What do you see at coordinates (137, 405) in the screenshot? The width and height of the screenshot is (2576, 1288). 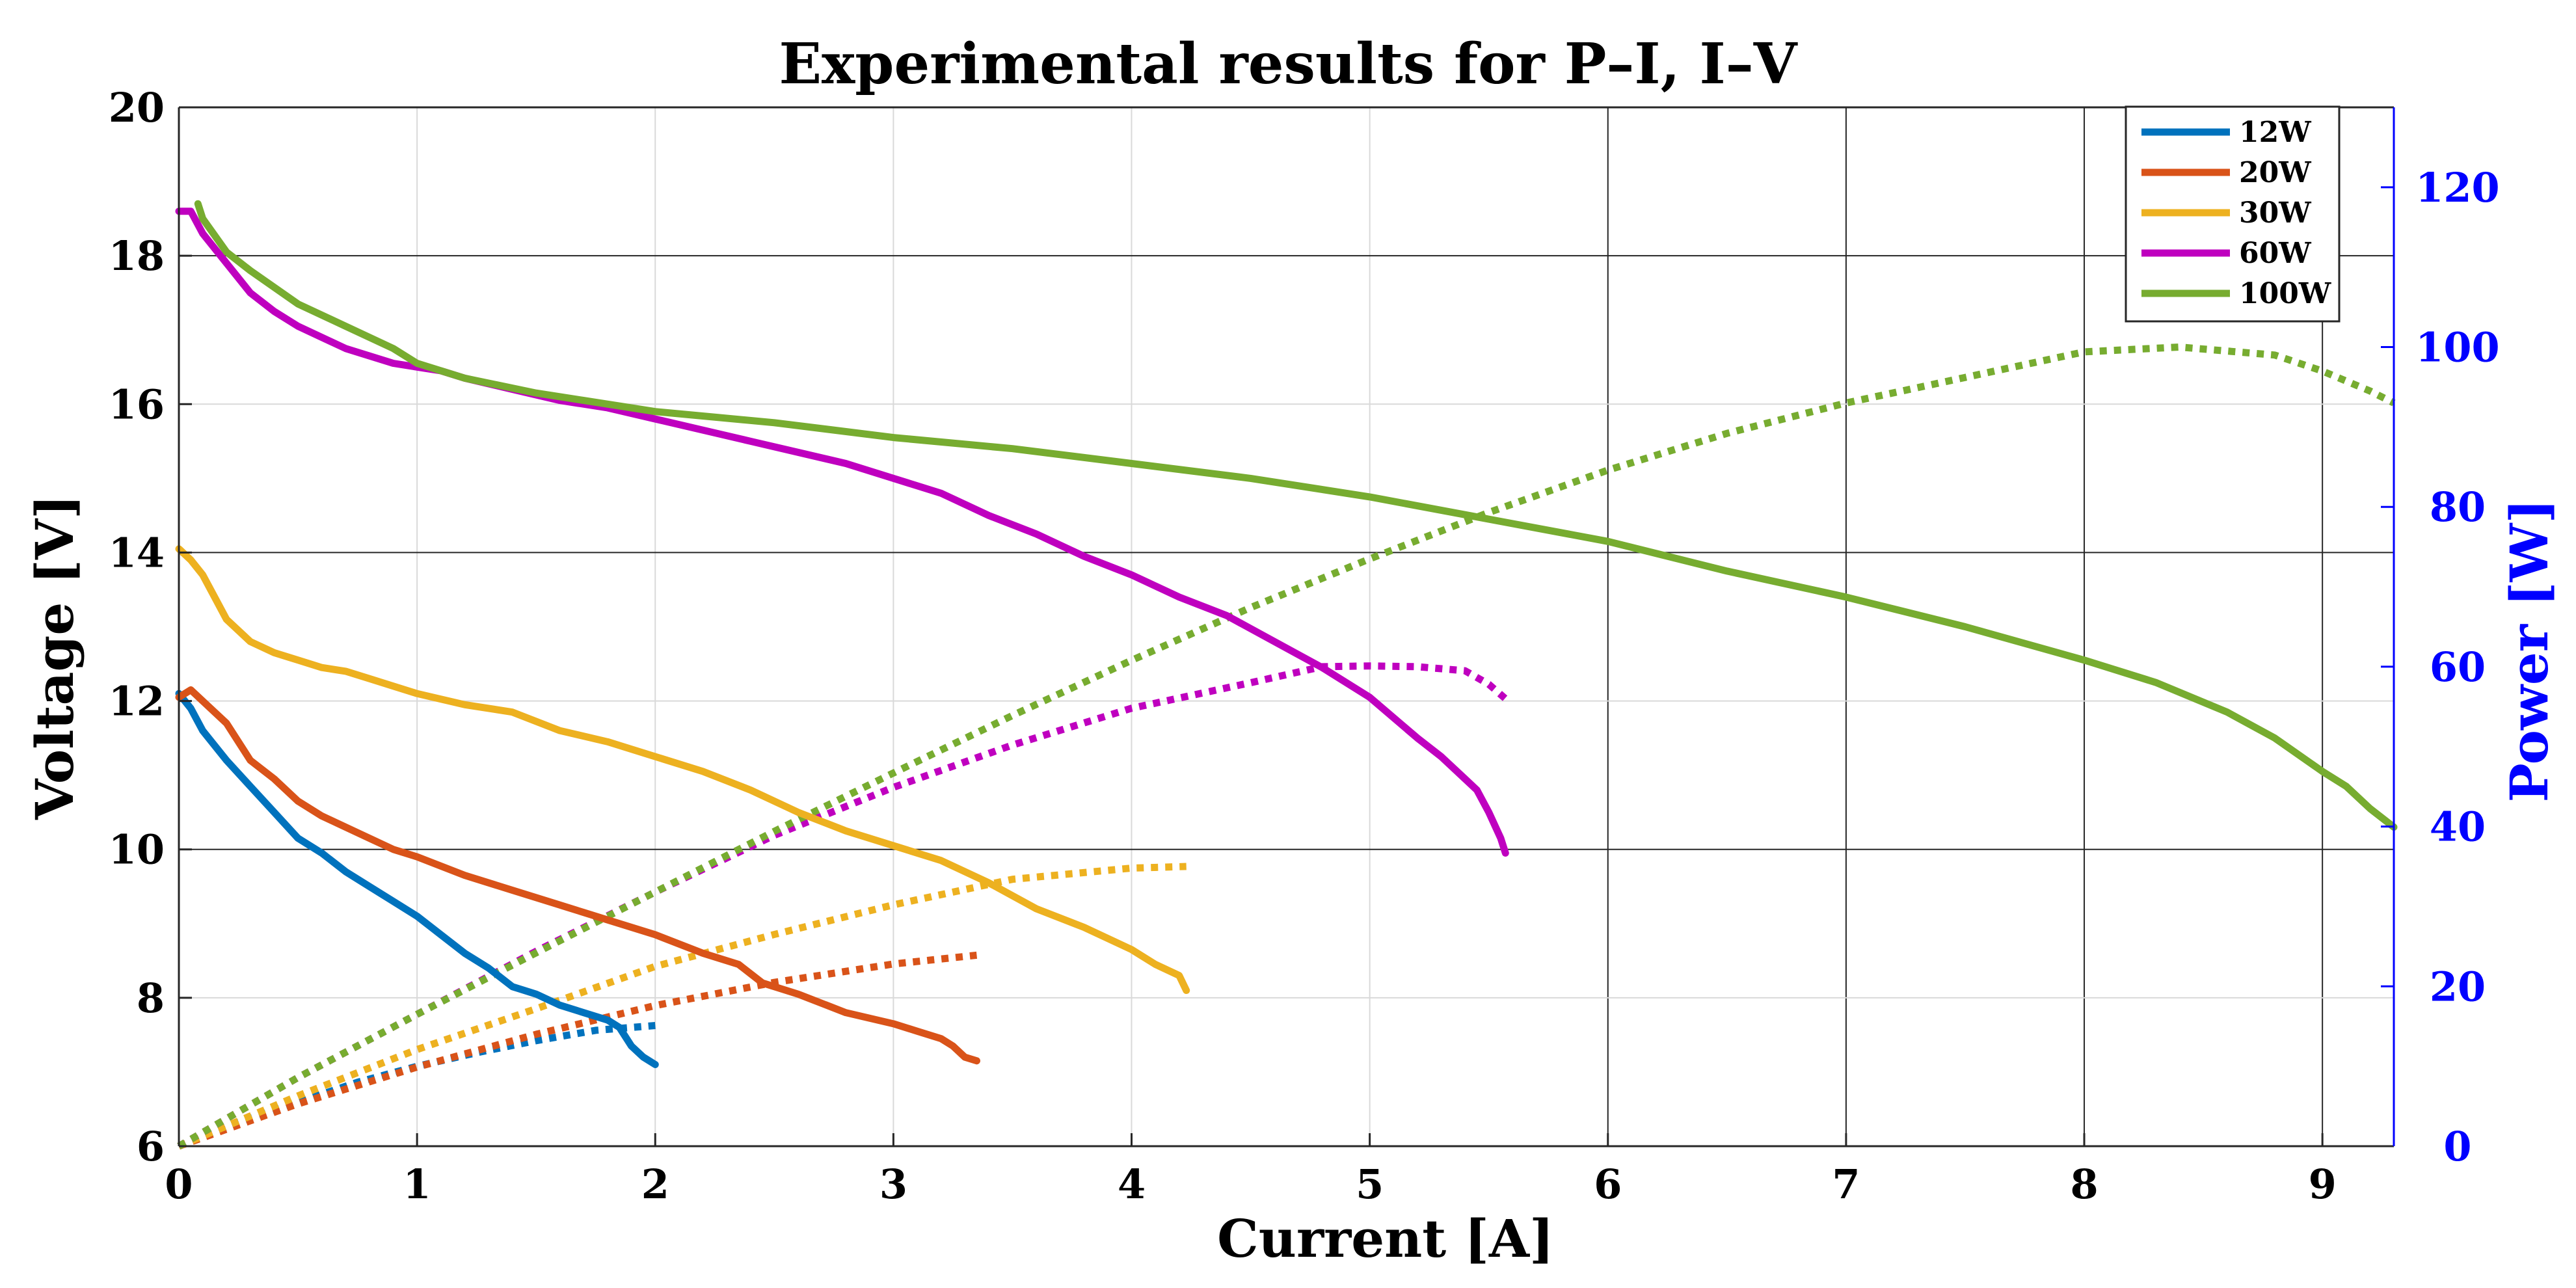 I see `y-tick-label: 16` at bounding box center [137, 405].